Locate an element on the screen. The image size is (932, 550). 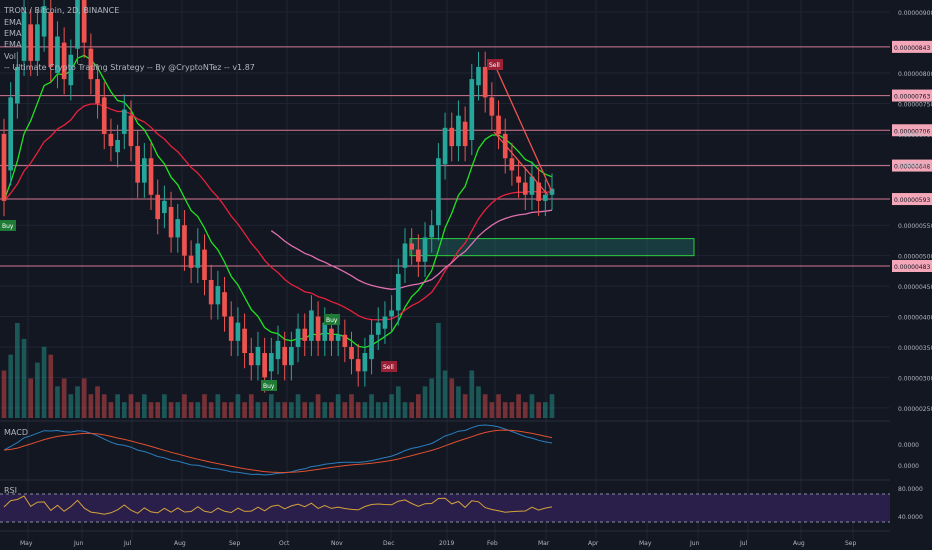
level-label: 0.00000593 is located at coordinates (912, 200).